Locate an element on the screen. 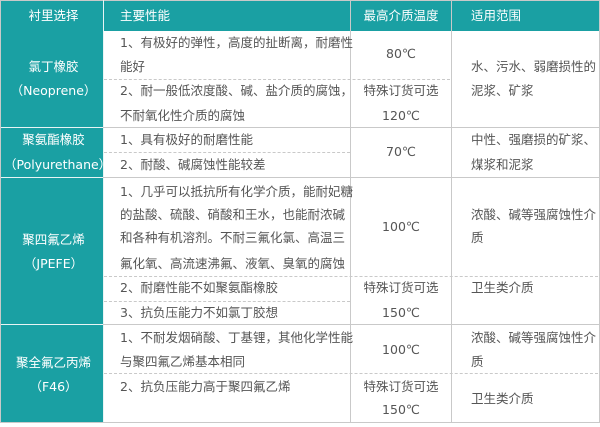 The image size is (600, 427). scope-text: 煤浆和泥浆 is located at coordinates (502, 164).